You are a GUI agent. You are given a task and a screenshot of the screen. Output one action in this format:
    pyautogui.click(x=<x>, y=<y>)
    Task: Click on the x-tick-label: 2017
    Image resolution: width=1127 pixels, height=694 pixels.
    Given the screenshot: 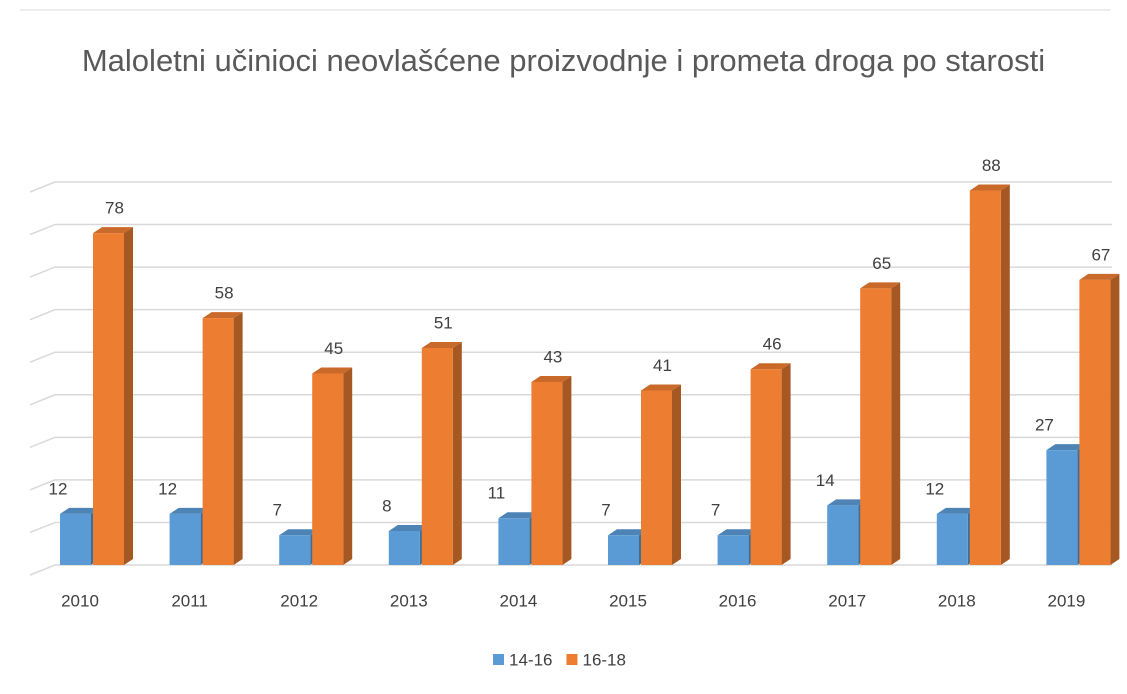 What is the action you would take?
    pyautogui.click(x=847, y=600)
    